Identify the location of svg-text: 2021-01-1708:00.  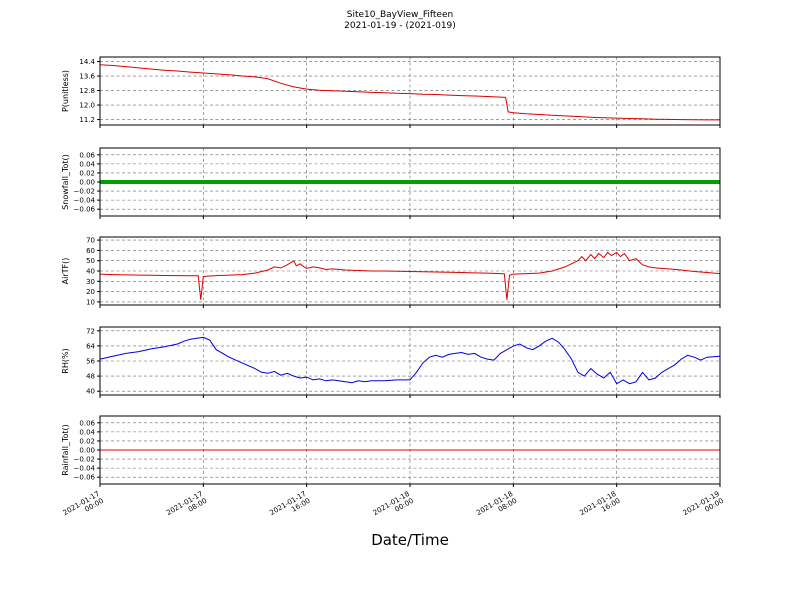
(186, 507).